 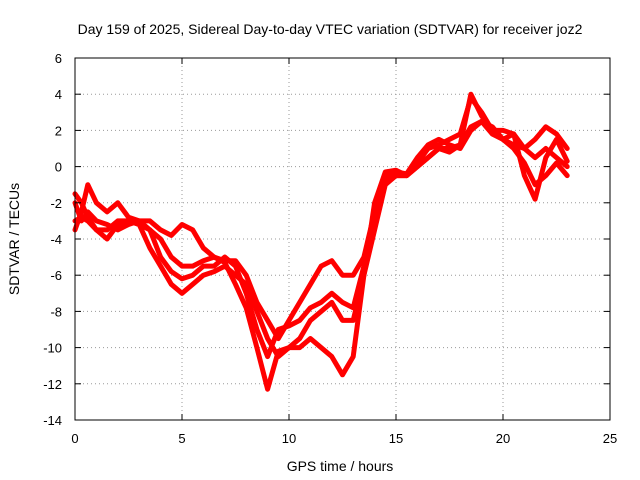 What do you see at coordinates (58, 167) in the screenshot?
I see `y-tick-label: 0` at bounding box center [58, 167].